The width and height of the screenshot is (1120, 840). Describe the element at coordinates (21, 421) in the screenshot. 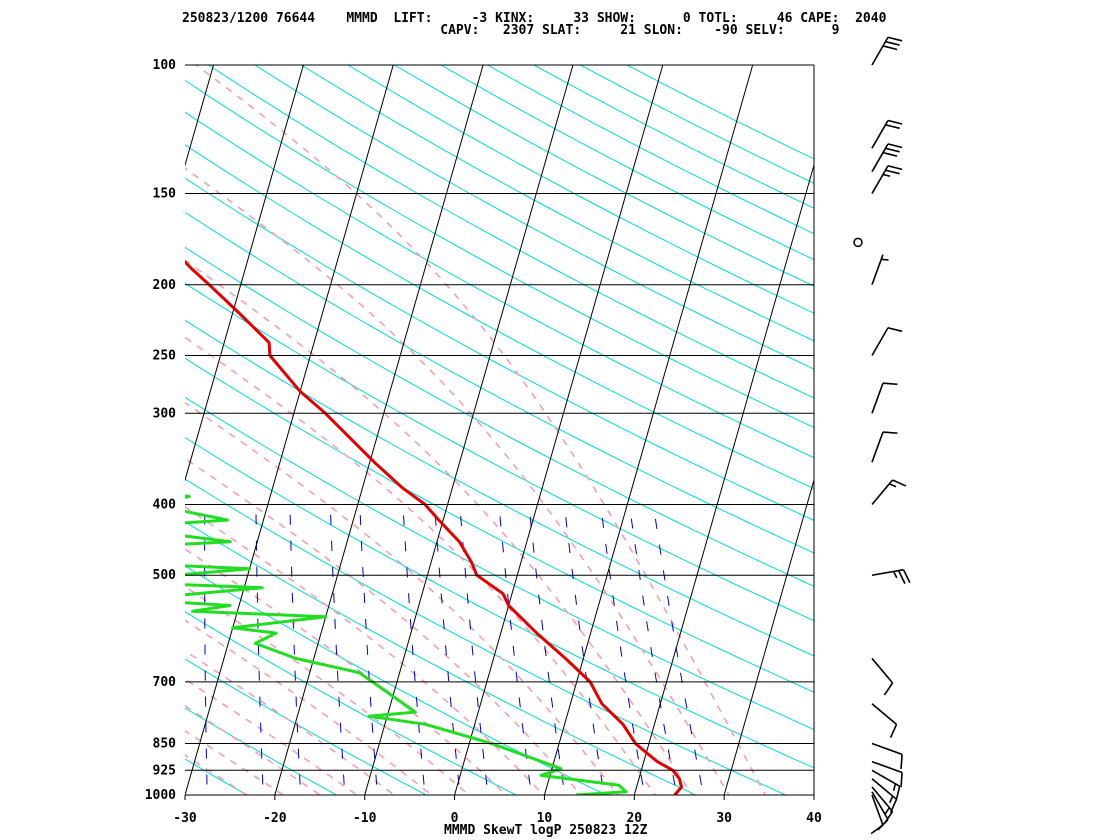

I see `isotherm--70` at that location.